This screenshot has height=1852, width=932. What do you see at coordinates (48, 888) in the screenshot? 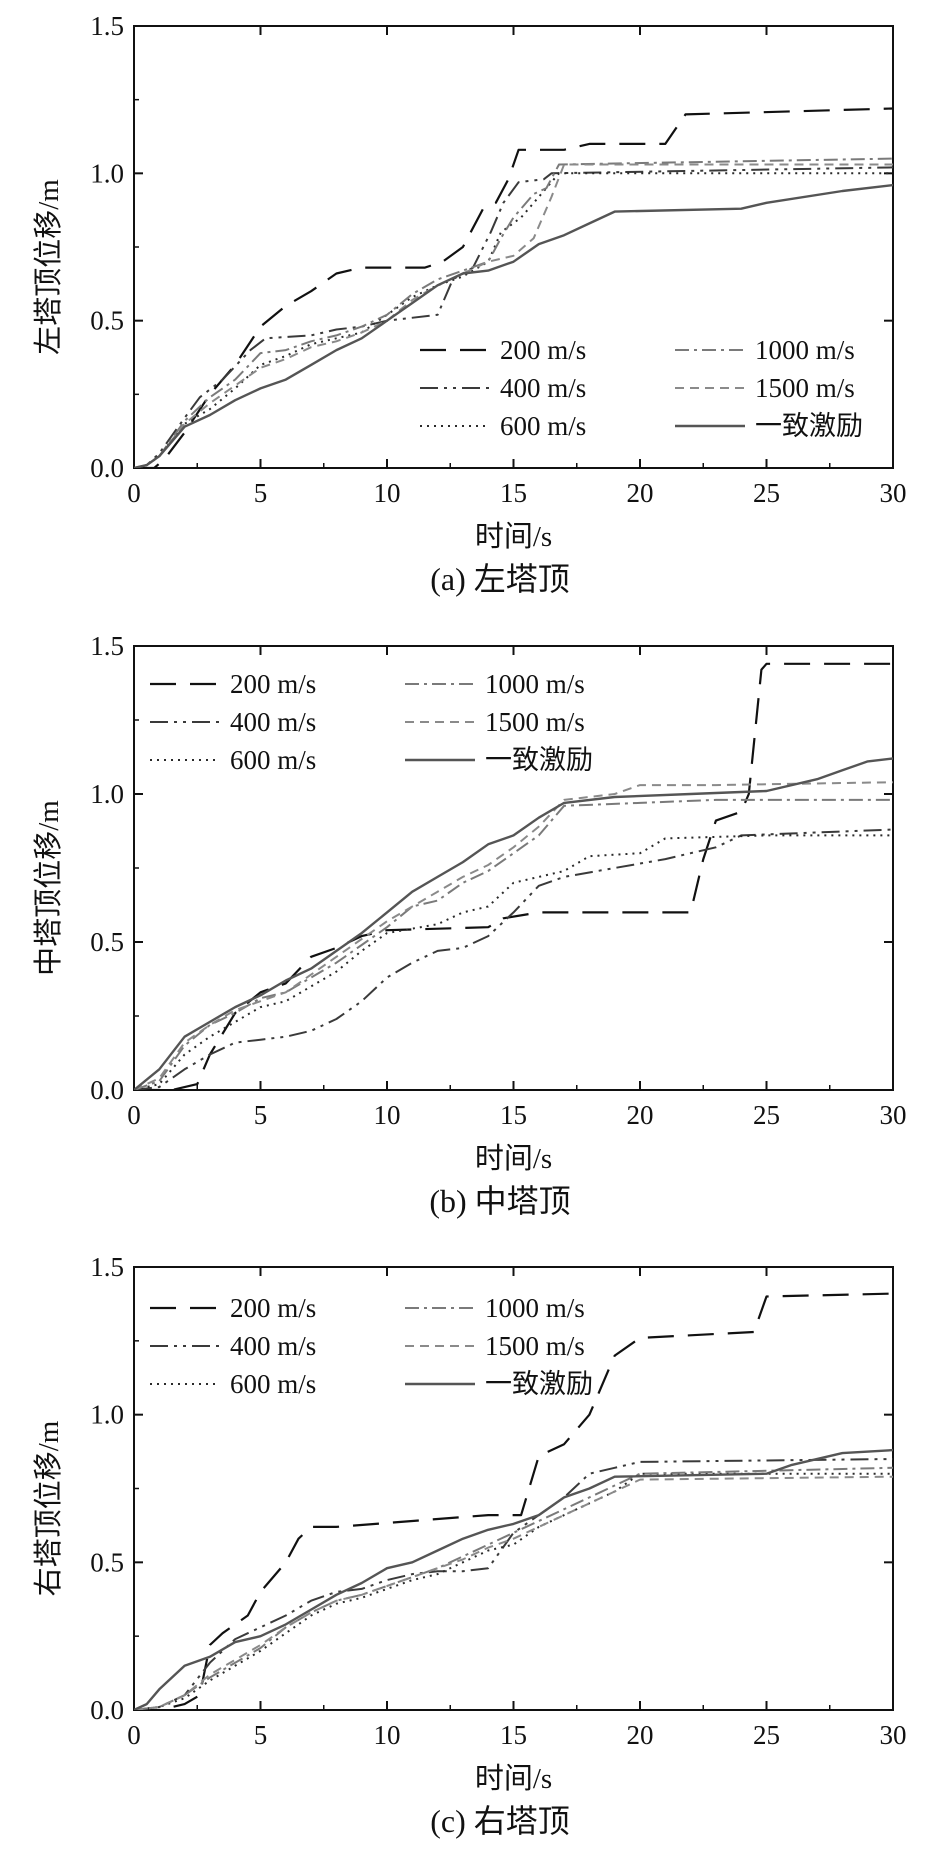
I see `y-axis-title: 中塔顶位移/m` at bounding box center [48, 888].